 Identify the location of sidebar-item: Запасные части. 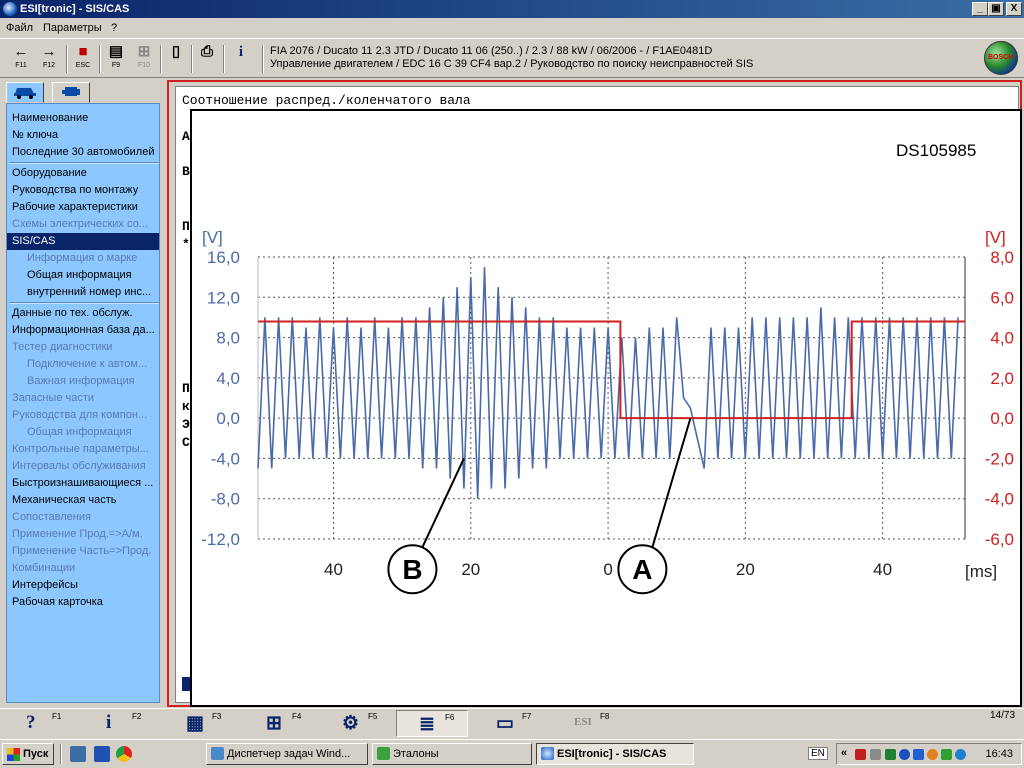
(53, 398).